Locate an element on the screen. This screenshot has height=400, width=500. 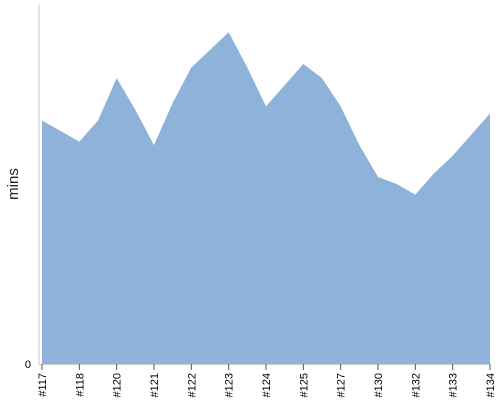
x-tick-label: #127 is located at coordinates (342, 385).